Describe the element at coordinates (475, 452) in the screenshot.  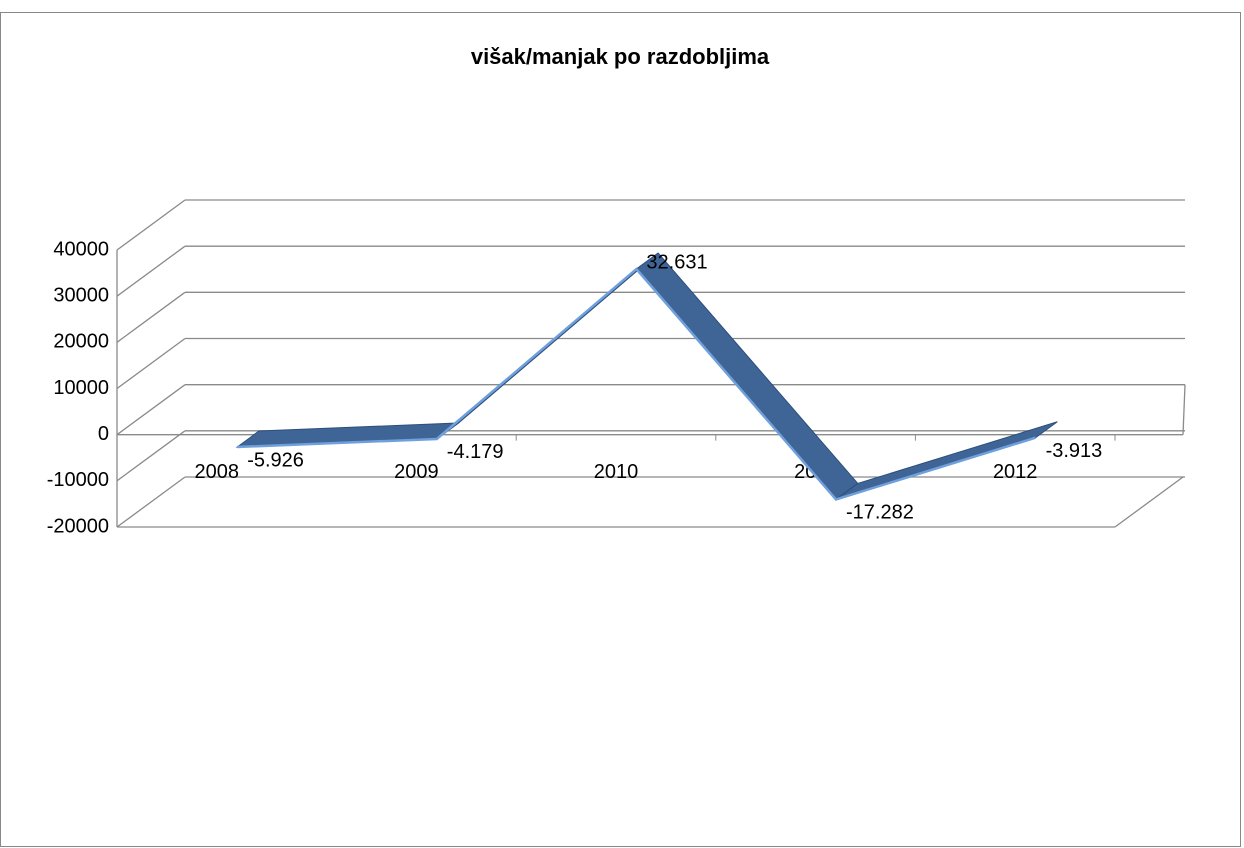
I see `data-label: -4.179` at that location.